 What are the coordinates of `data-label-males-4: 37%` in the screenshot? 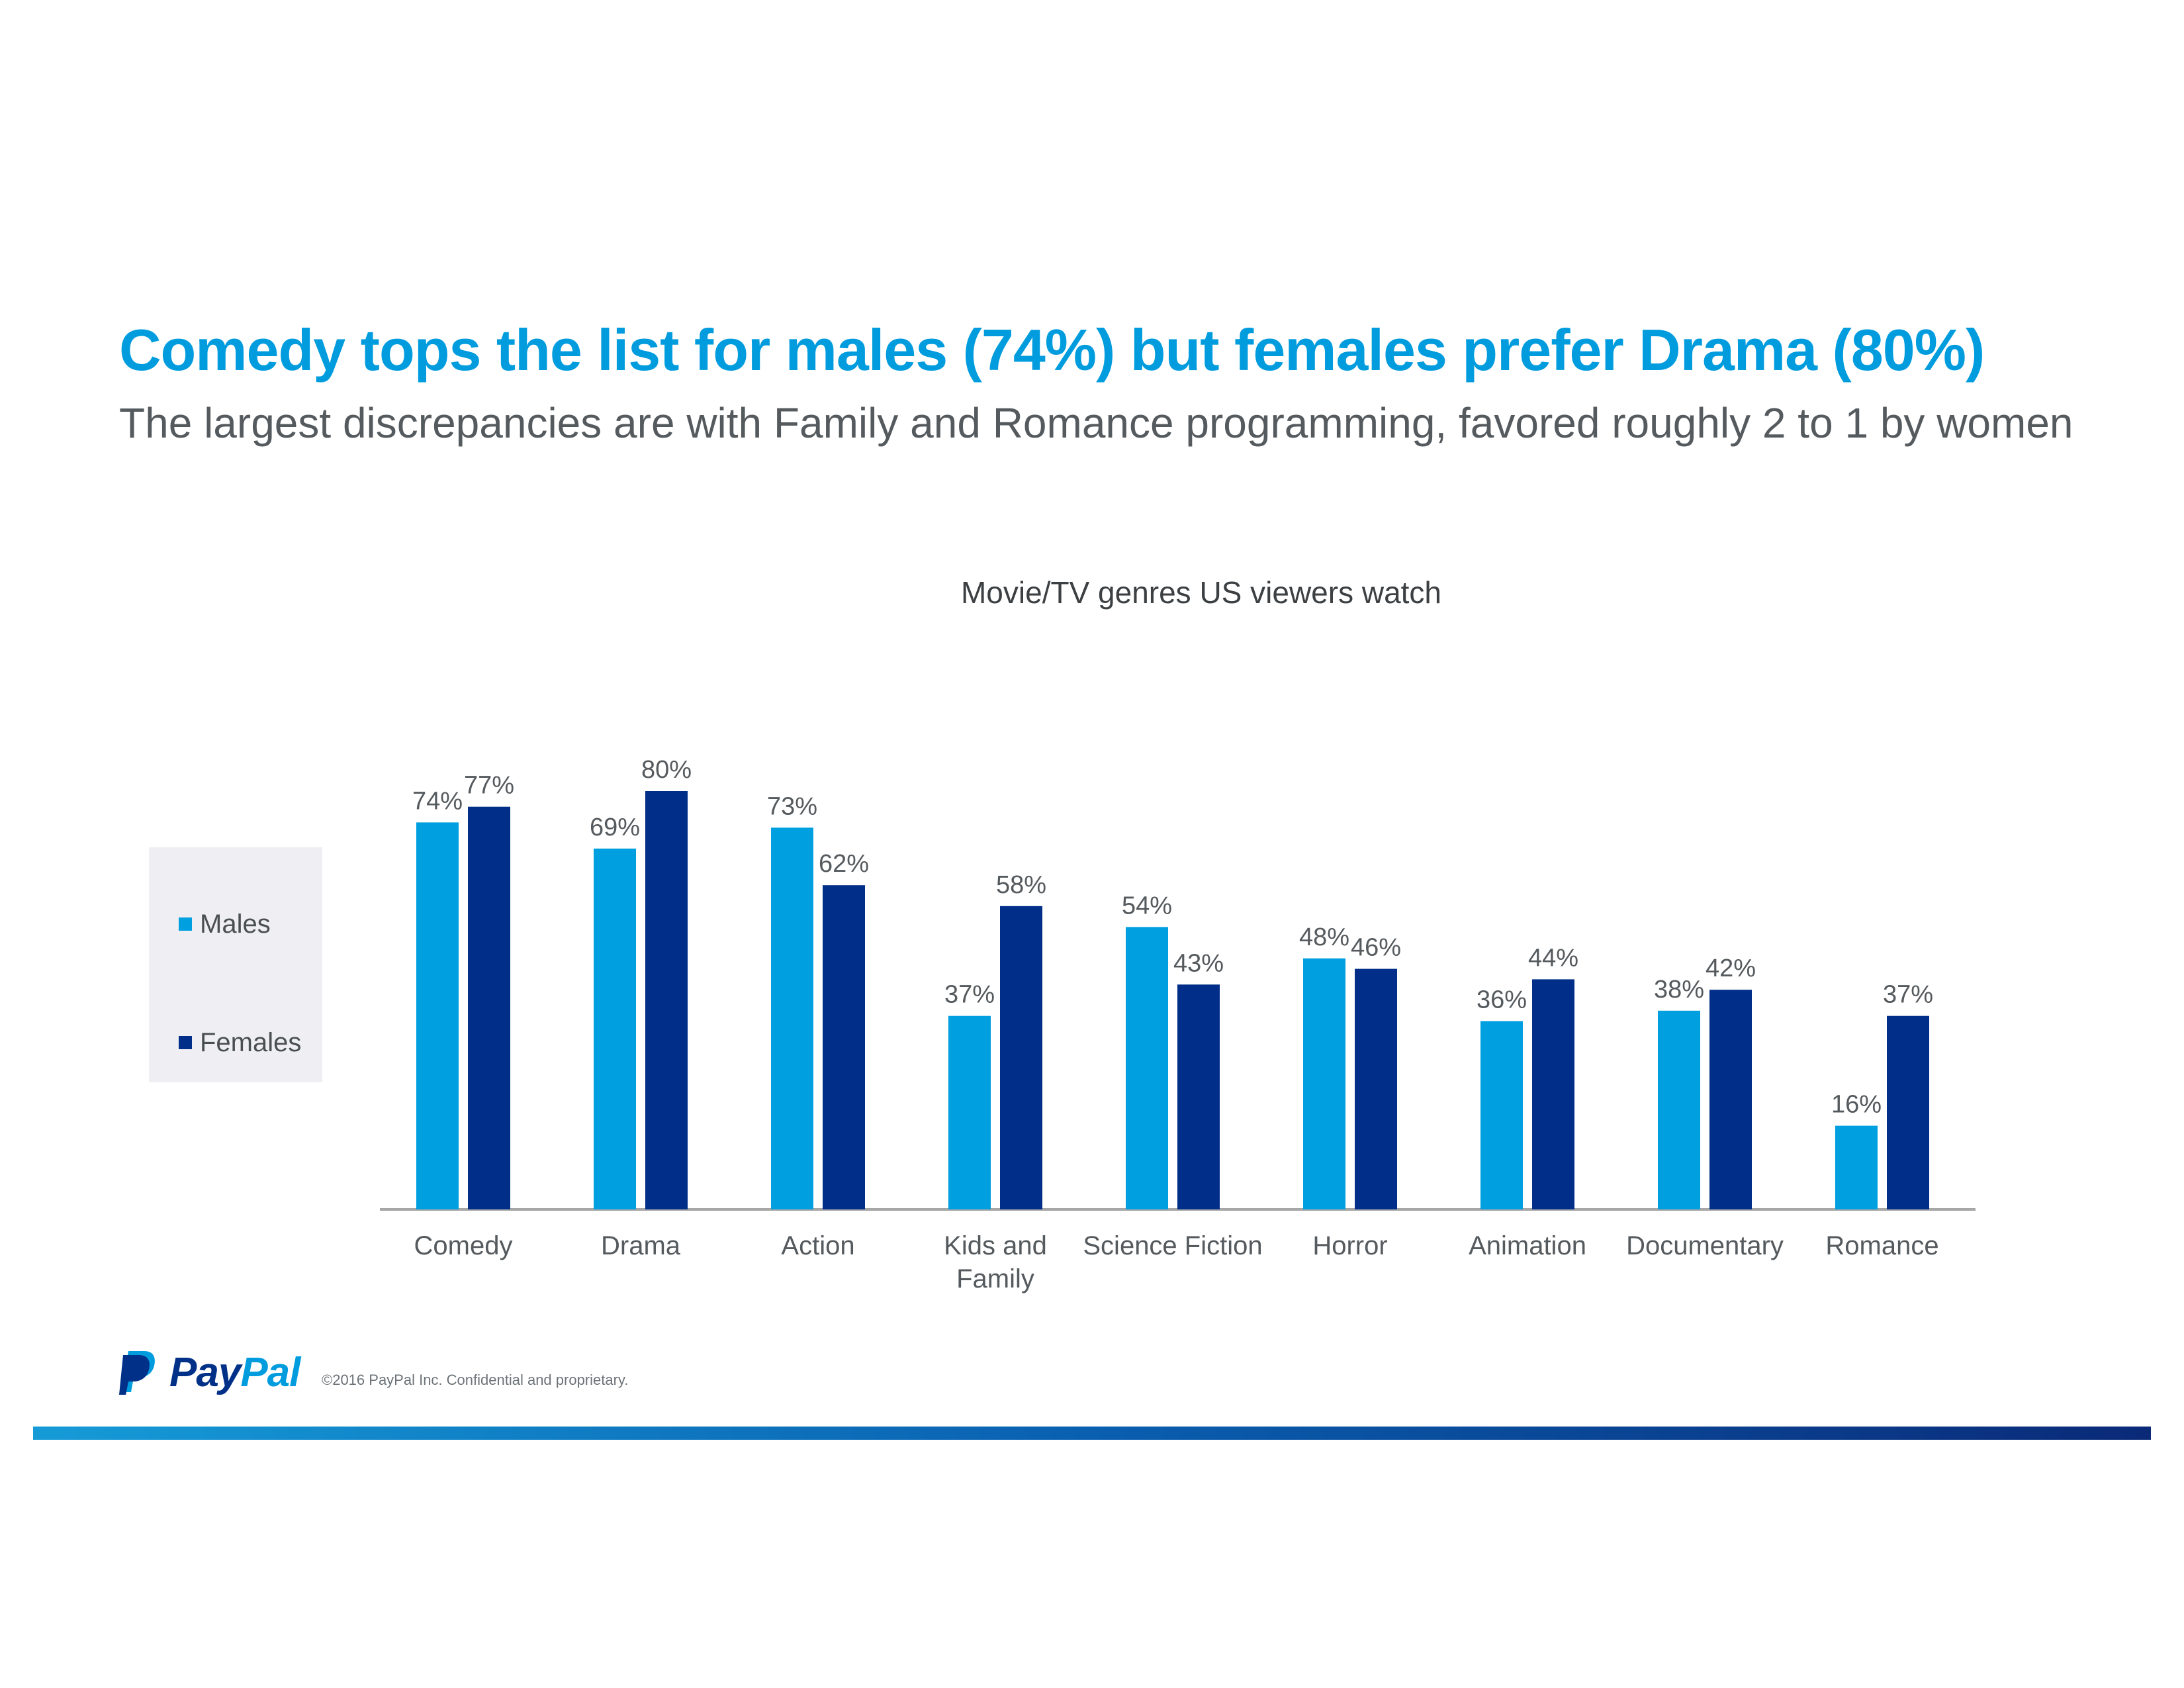 It's located at (970, 995).